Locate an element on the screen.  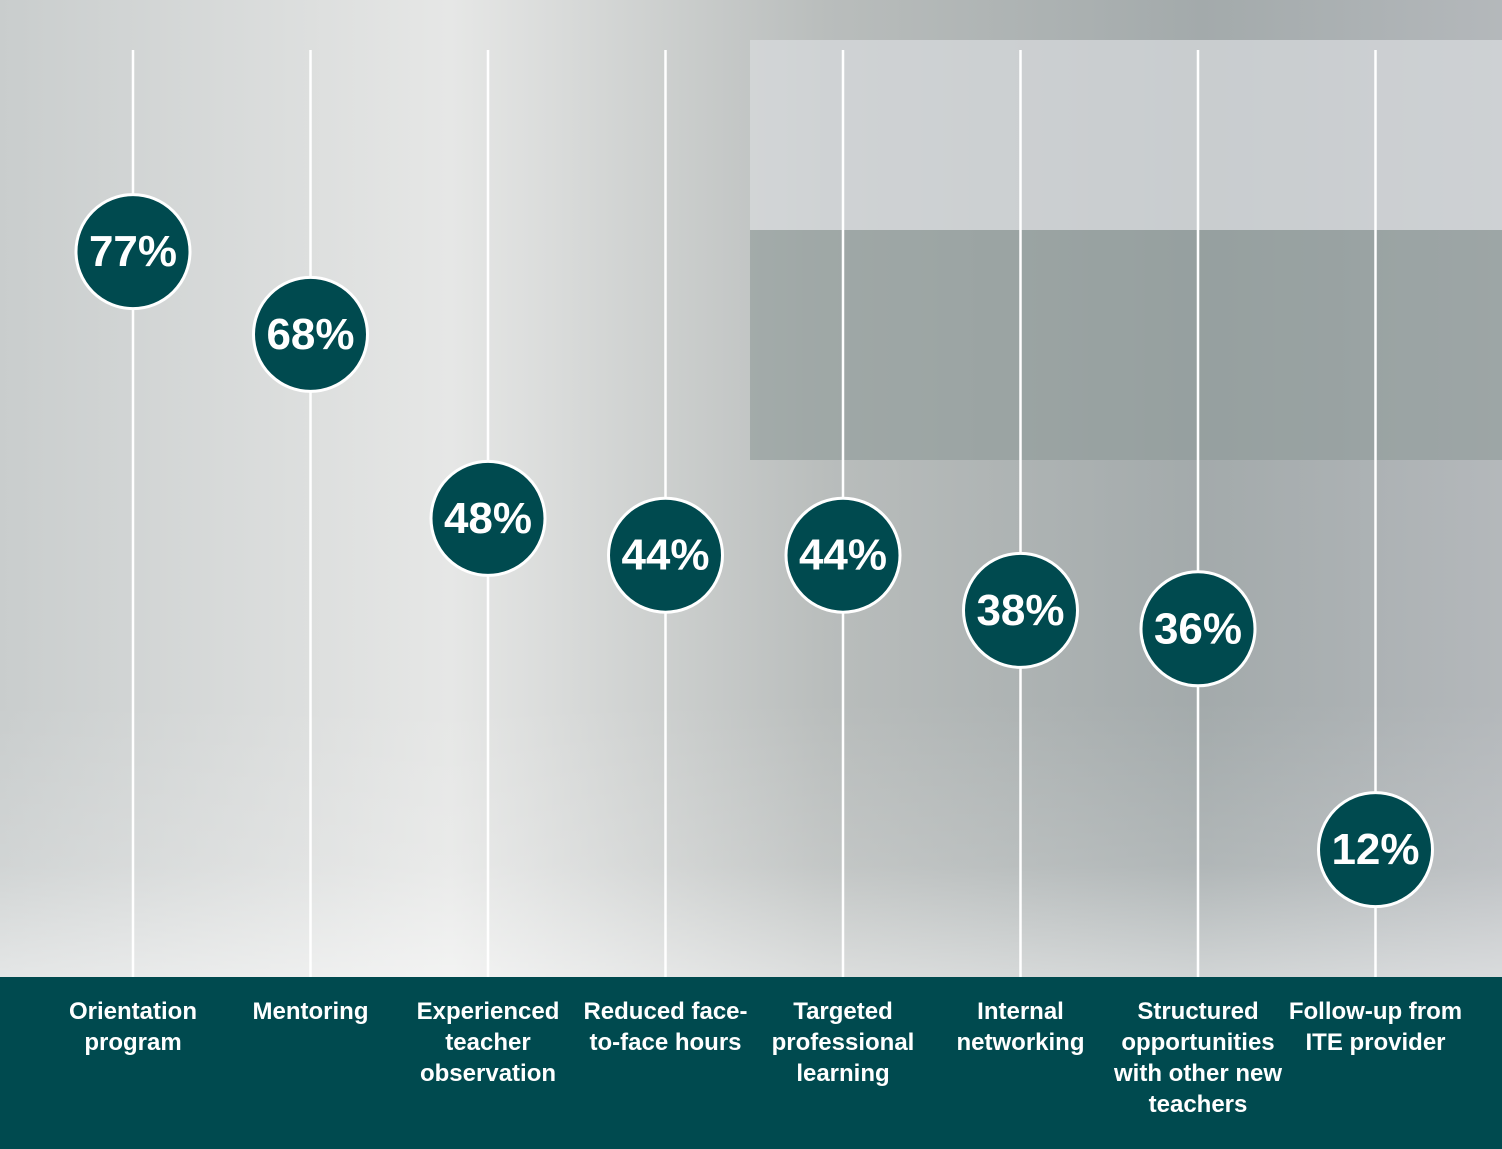
background-wall is located at coordinates (1126, 345).